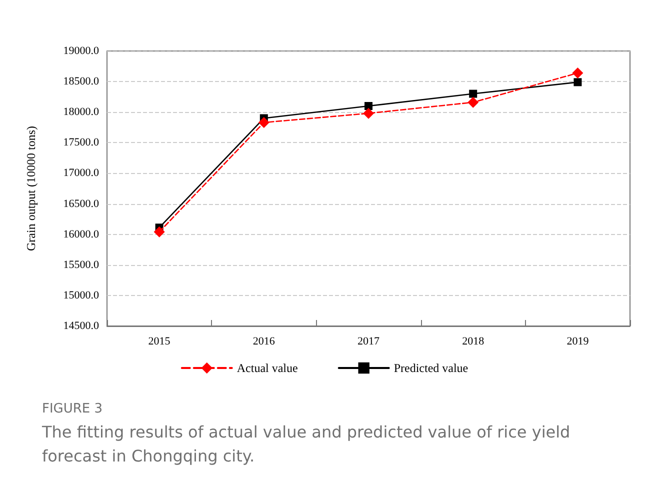 This screenshot has width=649, height=487. I want to click on x-tick-label: 2015, so click(159, 342).